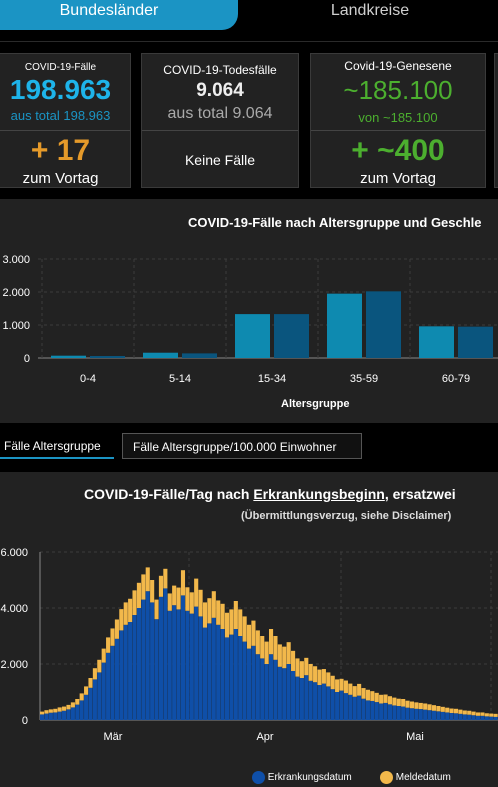 The width and height of the screenshot is (498, 787). I want to click on age-xtick-label: 35-59, so click(364, 379).